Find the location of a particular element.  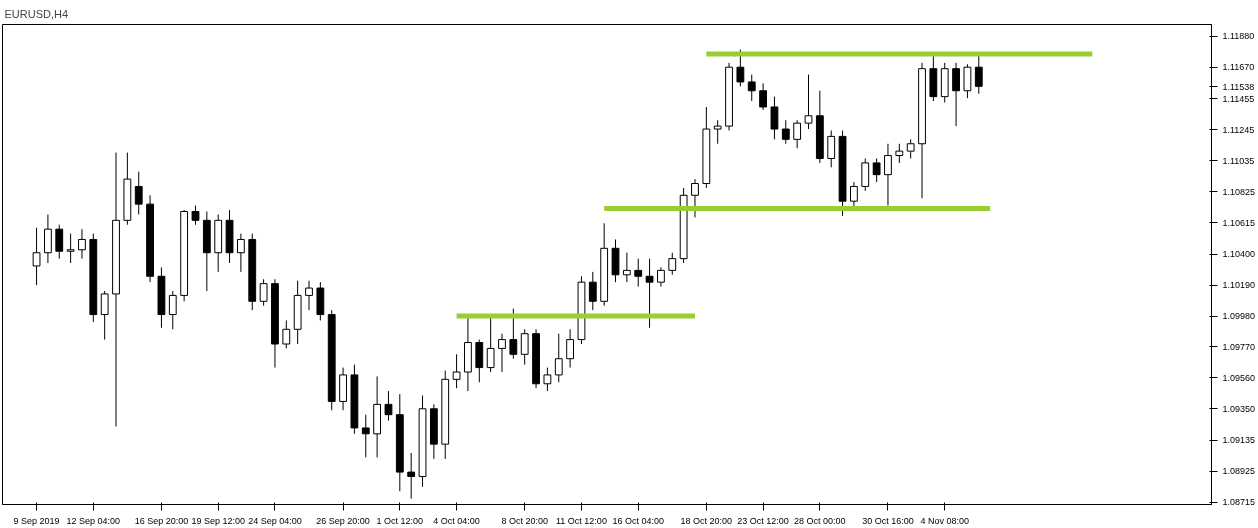

x-tick-label: 8 Oct 20:00 is located at coordinates (524, 520).